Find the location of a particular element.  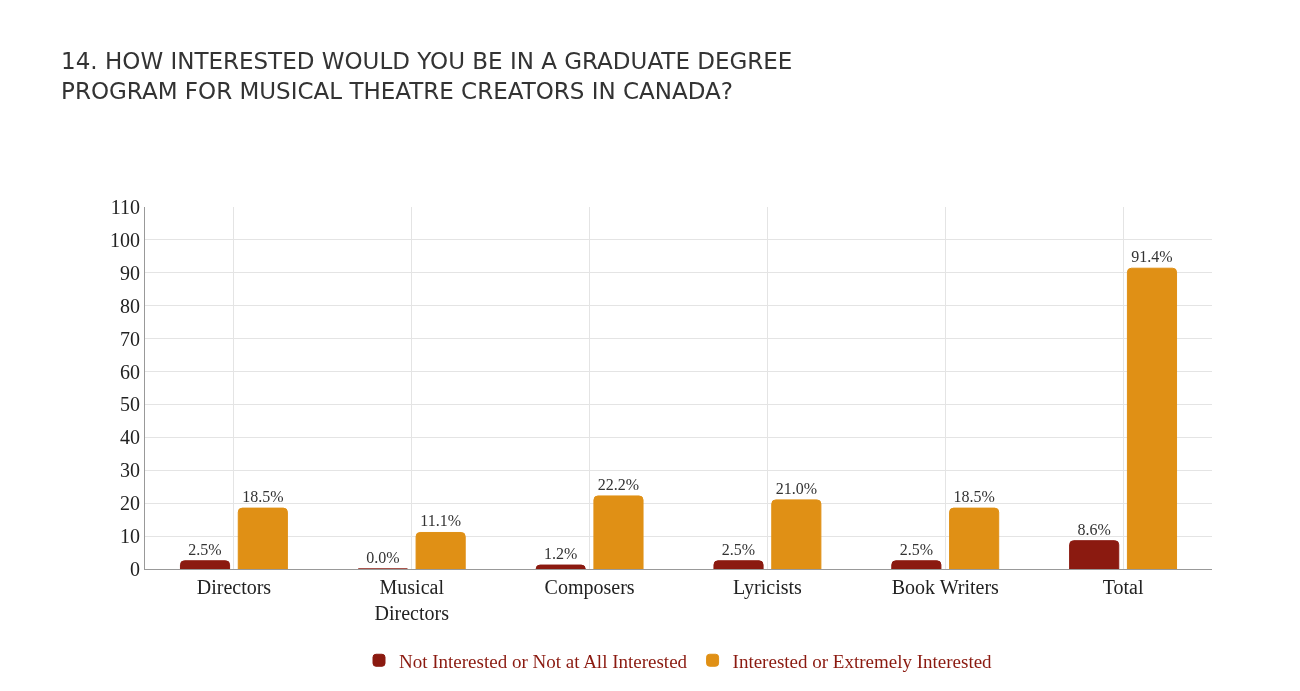

y-tick-label: 90 is located at coordinates (130, 272).